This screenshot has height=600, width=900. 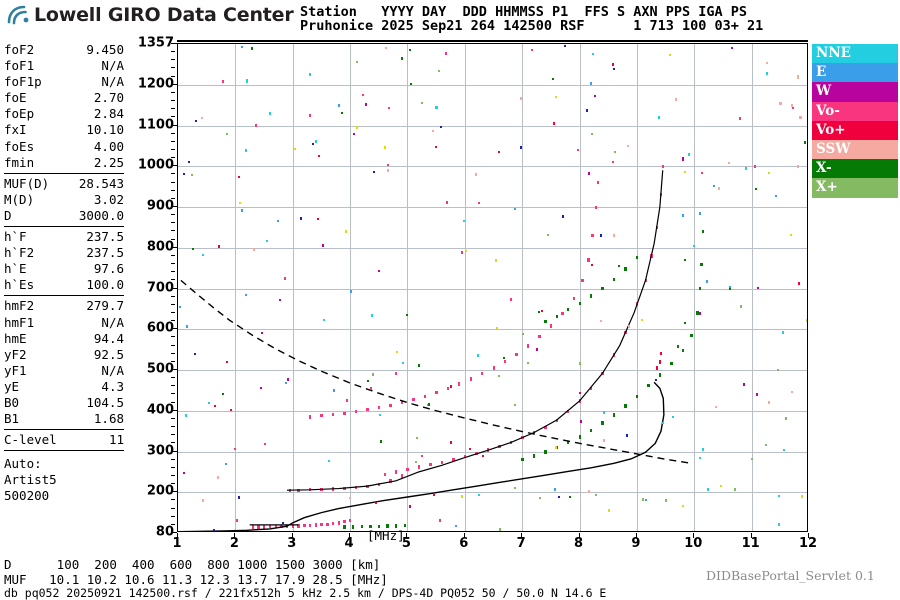 What do you see at coordinates (855, 111) in the screenshot?
I see `legend-item-vo: Vo-` at bounding box center [855, 111].